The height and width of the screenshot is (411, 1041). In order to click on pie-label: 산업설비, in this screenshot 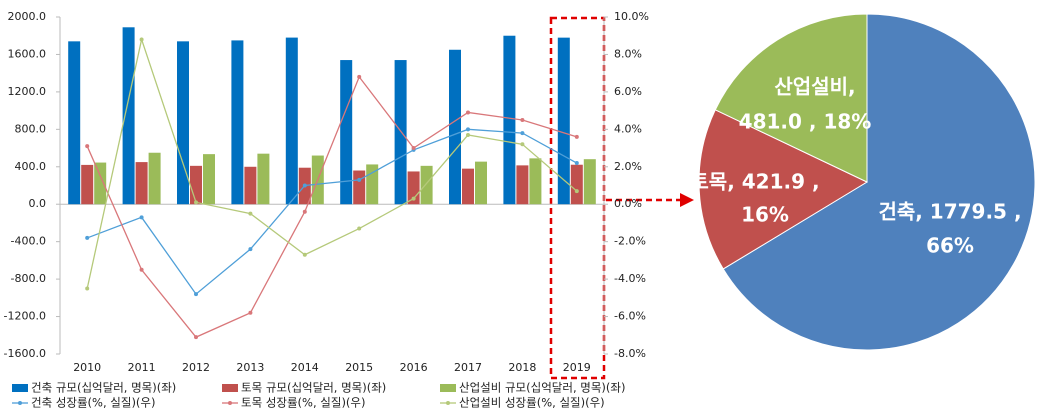, I will do `click(814, 87)`.